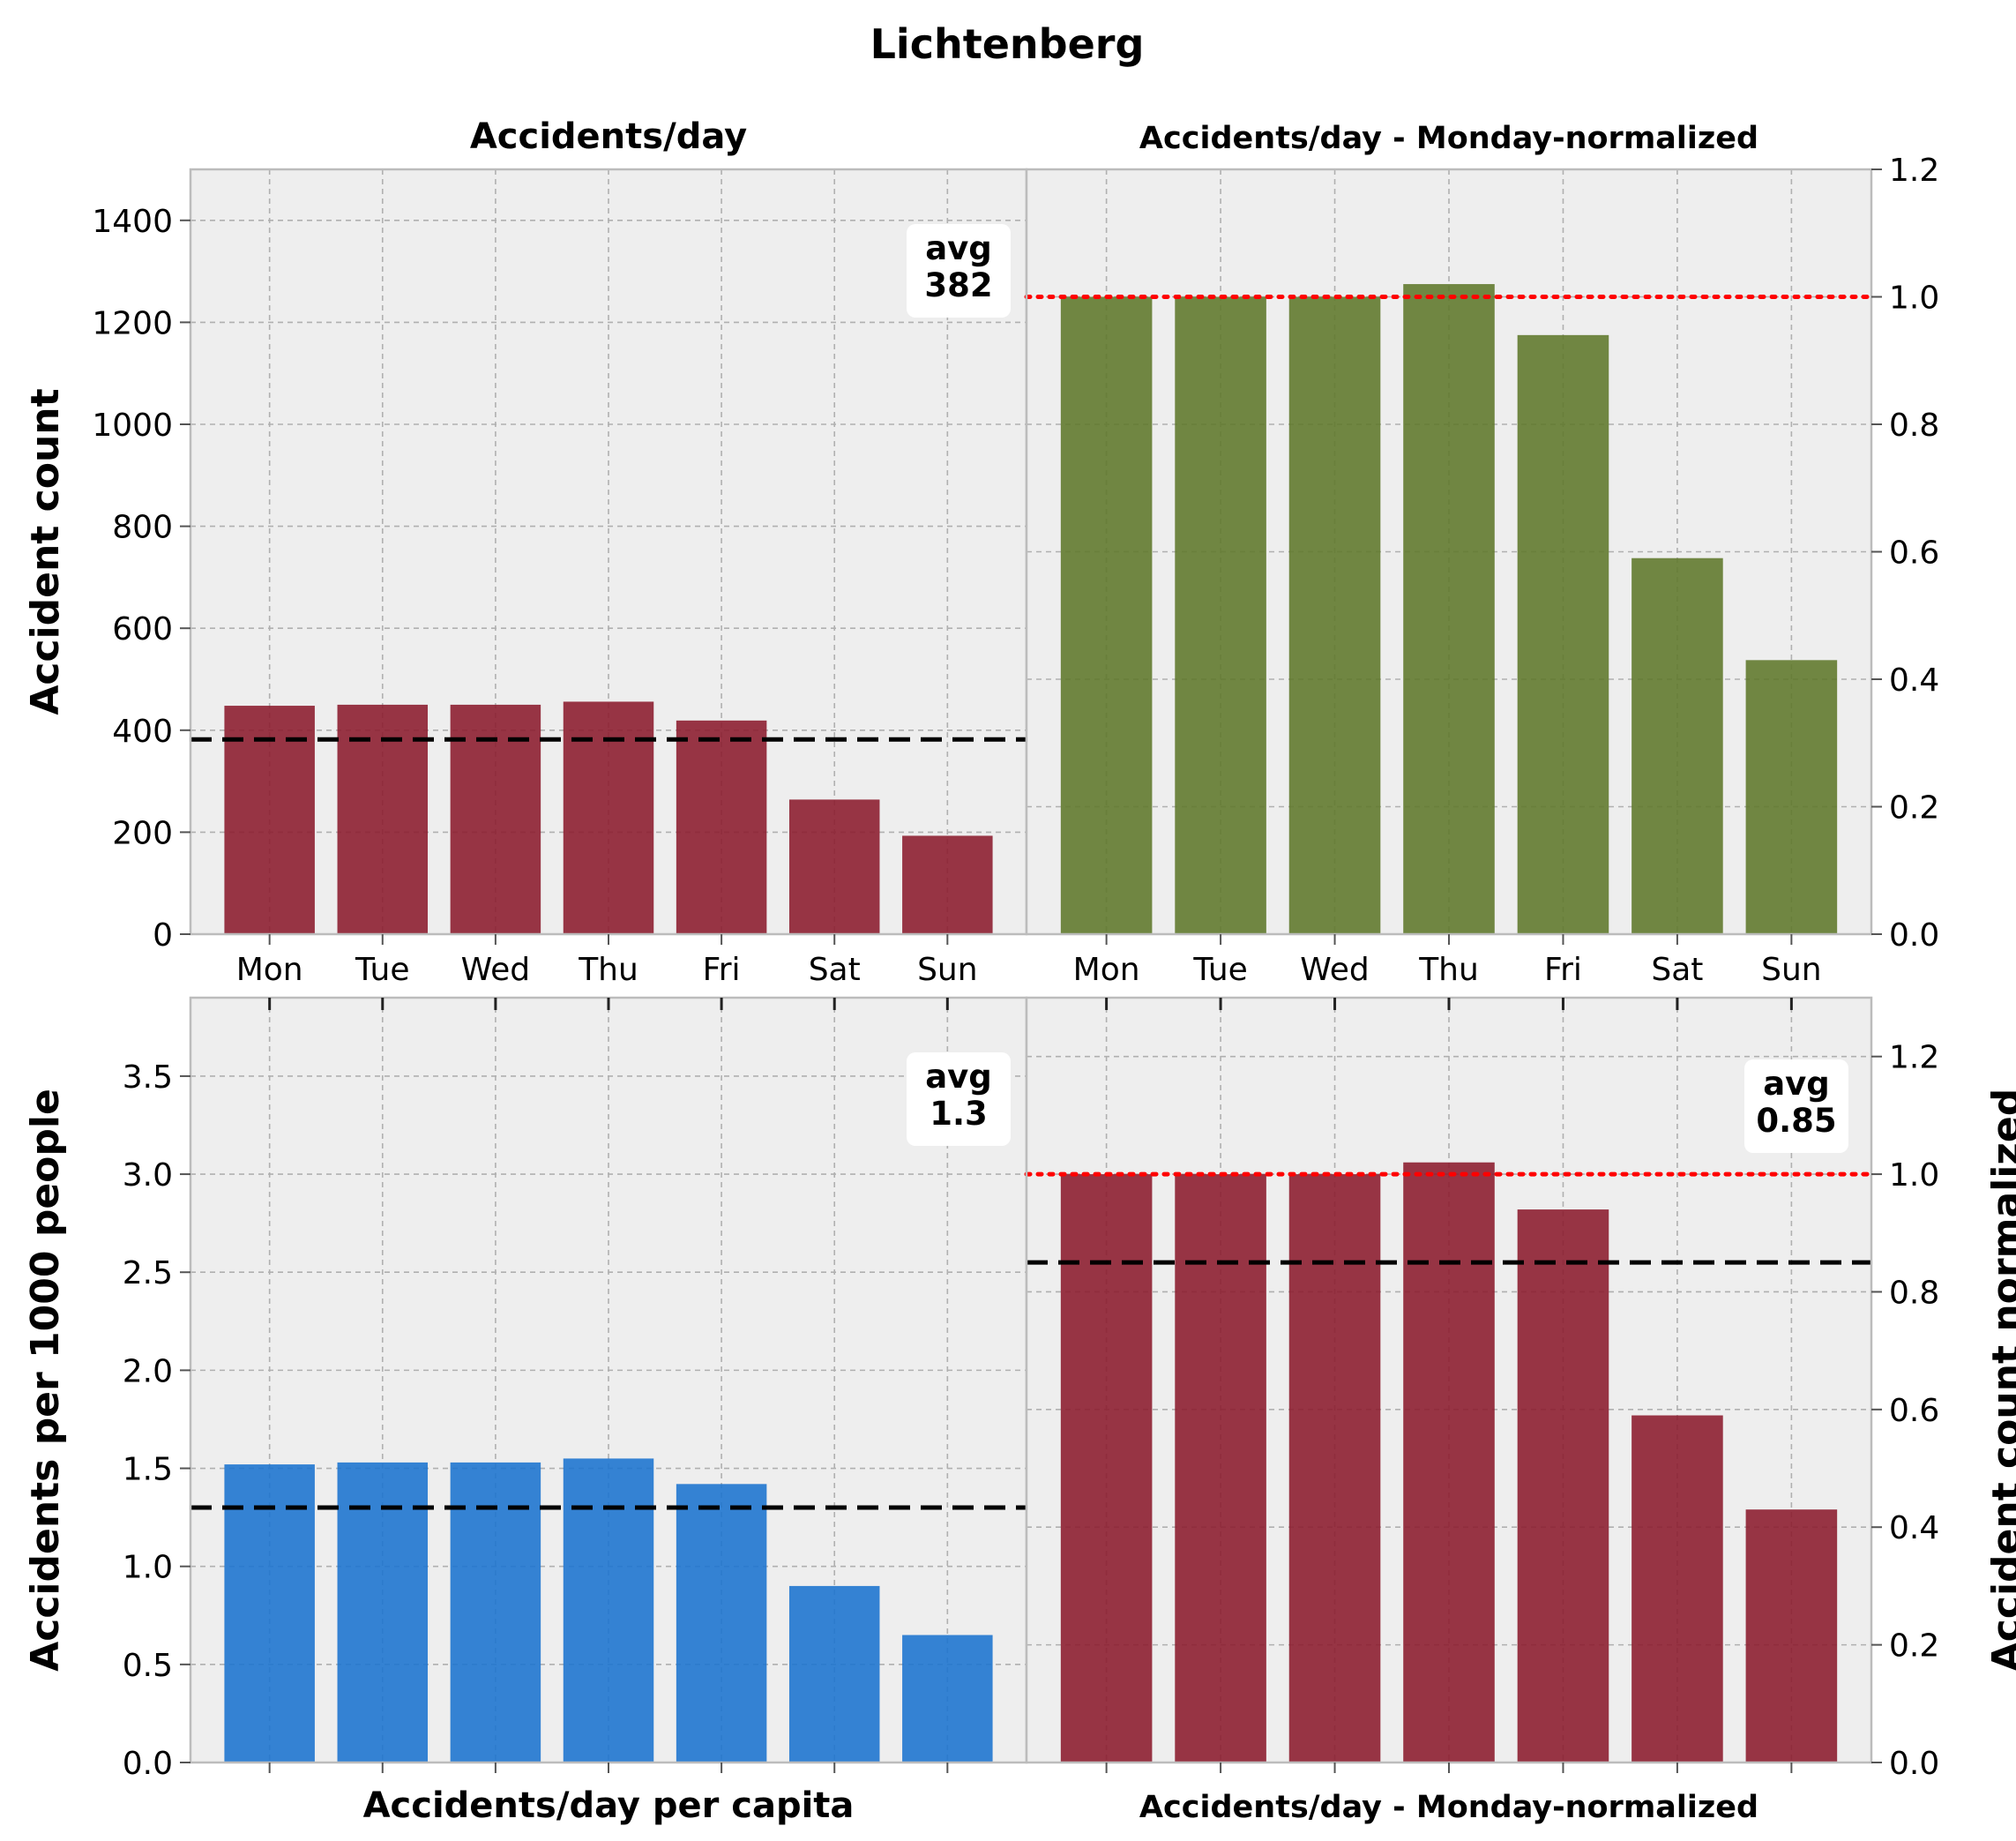 The height and width of the screenshot is (1841, 2016). I want to click on panel-title: Accidents/day, so click(608, 136).